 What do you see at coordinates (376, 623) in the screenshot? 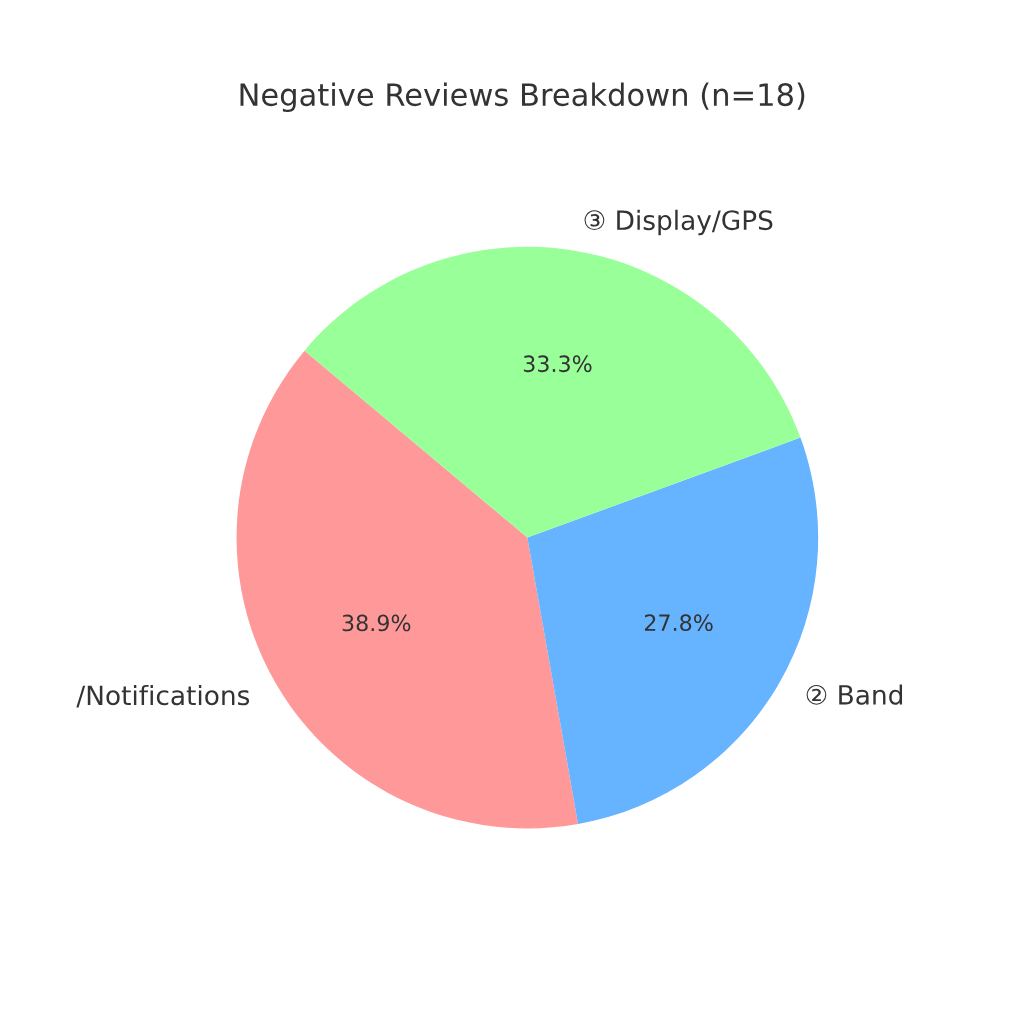
I see `data-label: 38.9%` at bounding box center [376, 623].